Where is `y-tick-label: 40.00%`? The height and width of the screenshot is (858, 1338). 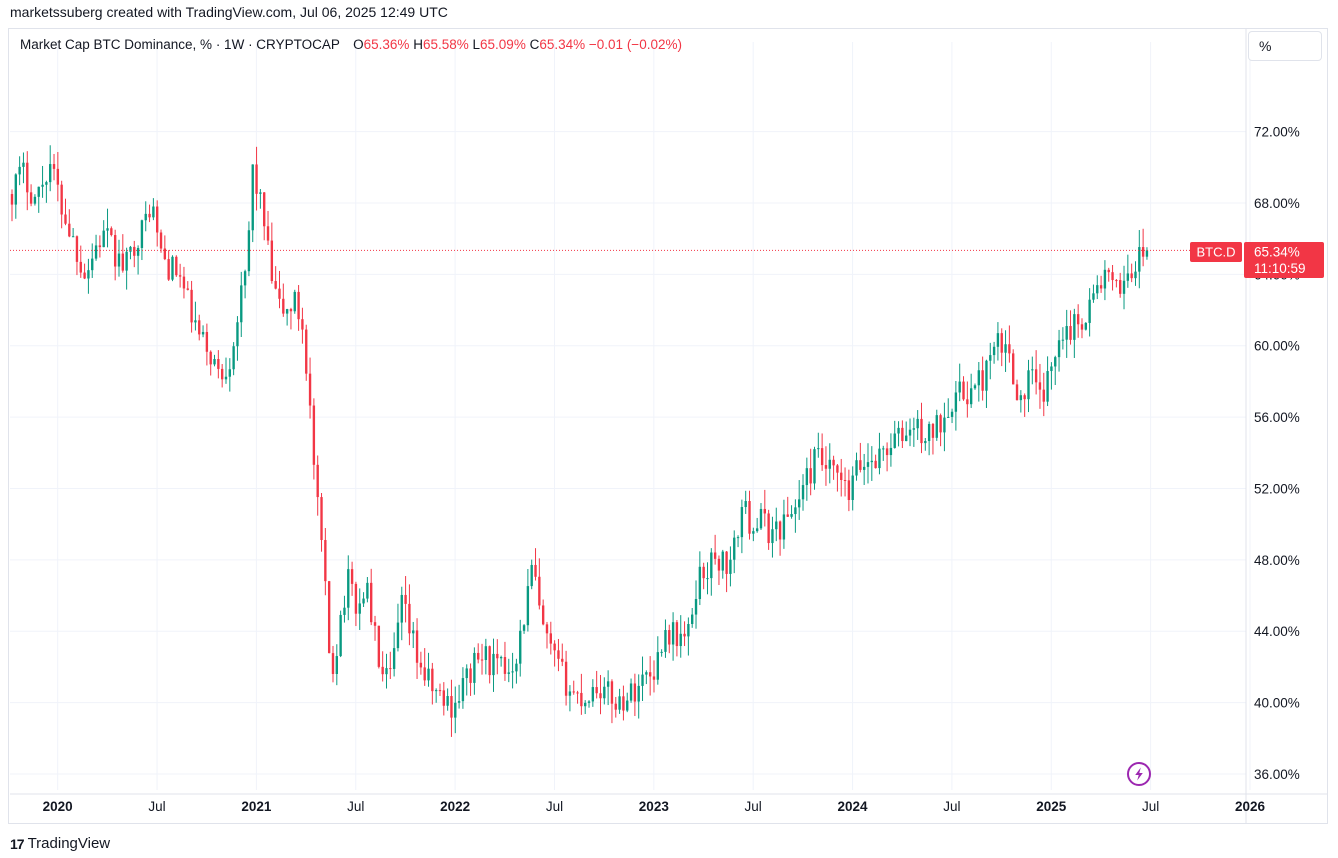 y-tick-label: 40.00% is located at coordinates (1277, 703).